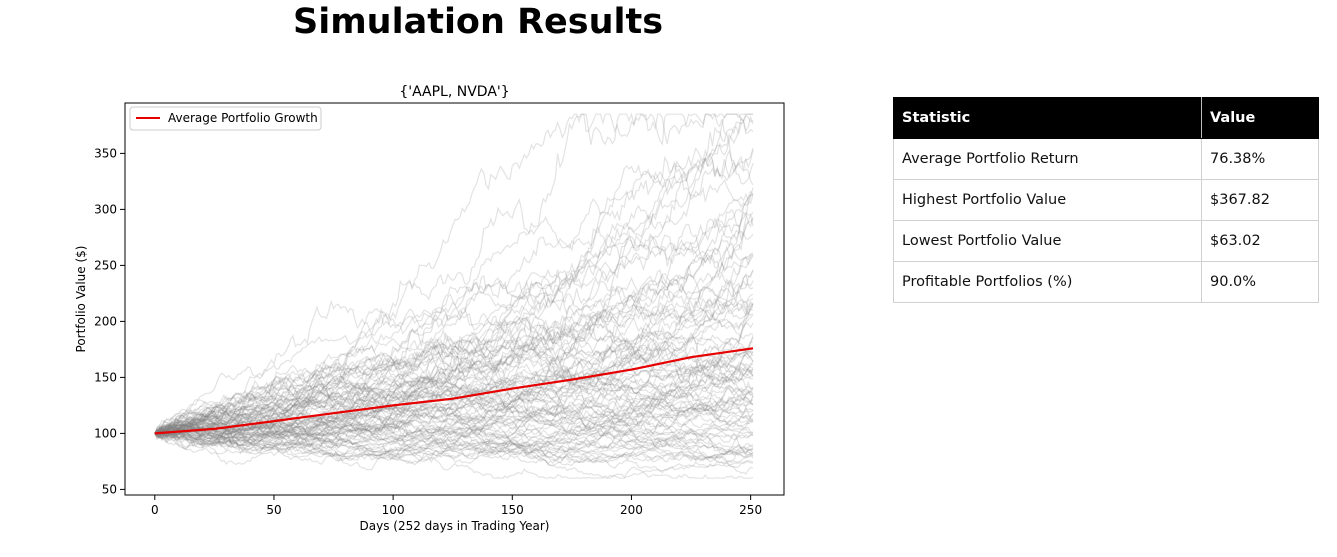 The height and width of the screenshot is (557, 1337). Describe the element at coordinates (1260, 118) in the screenshot. I see `header-value: Value` at that location.